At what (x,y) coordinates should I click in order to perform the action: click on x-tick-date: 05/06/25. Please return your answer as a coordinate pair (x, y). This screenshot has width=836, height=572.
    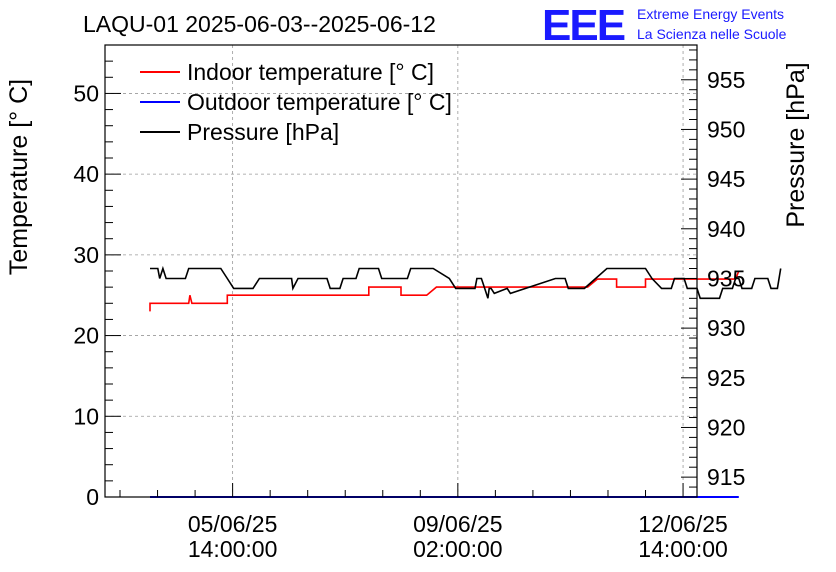
    Looking at the image, I should click on (233, 524).